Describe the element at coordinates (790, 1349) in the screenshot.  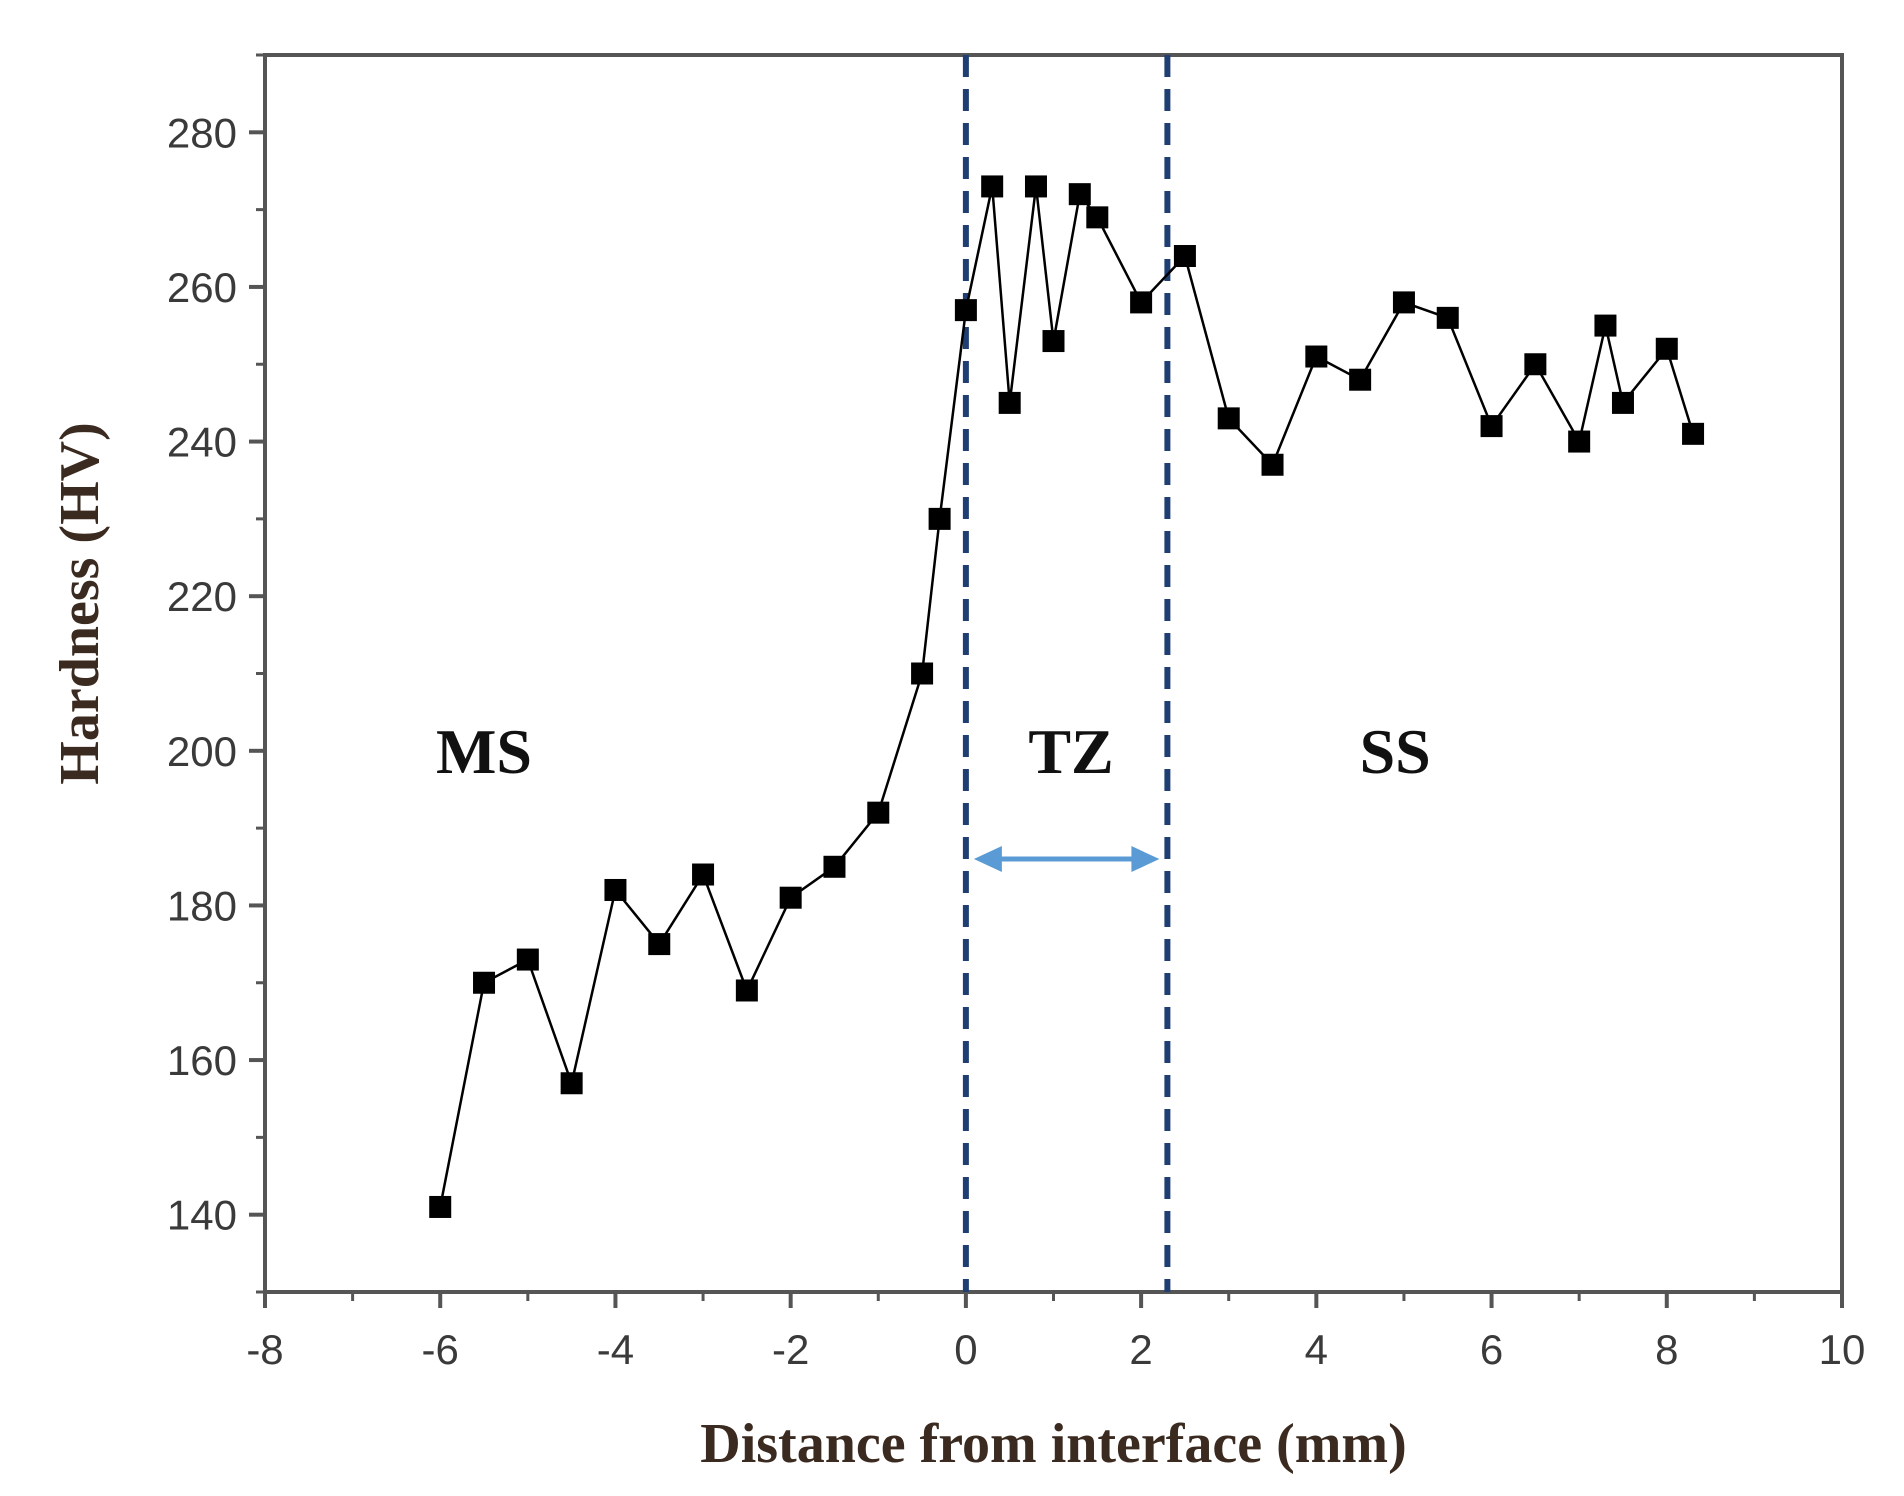
I see `x-tick-label: -2` at that location.